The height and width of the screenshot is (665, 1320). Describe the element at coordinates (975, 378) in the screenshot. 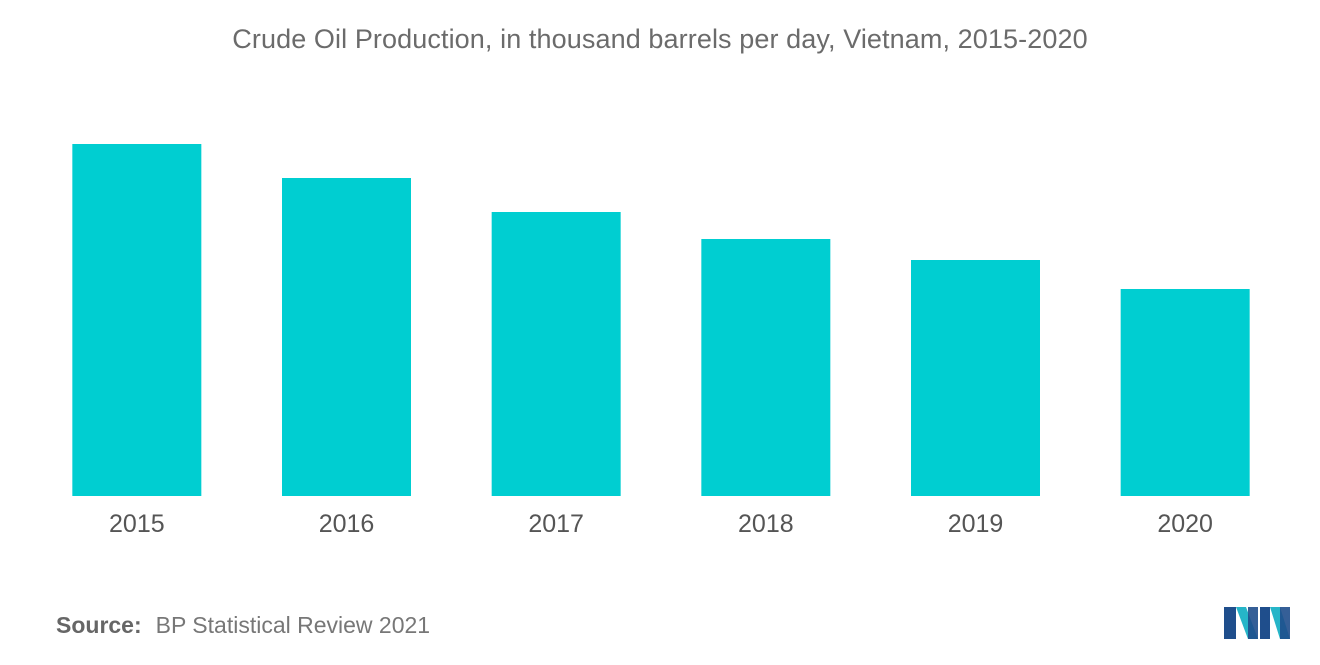

I see `bar-2019` at that location.